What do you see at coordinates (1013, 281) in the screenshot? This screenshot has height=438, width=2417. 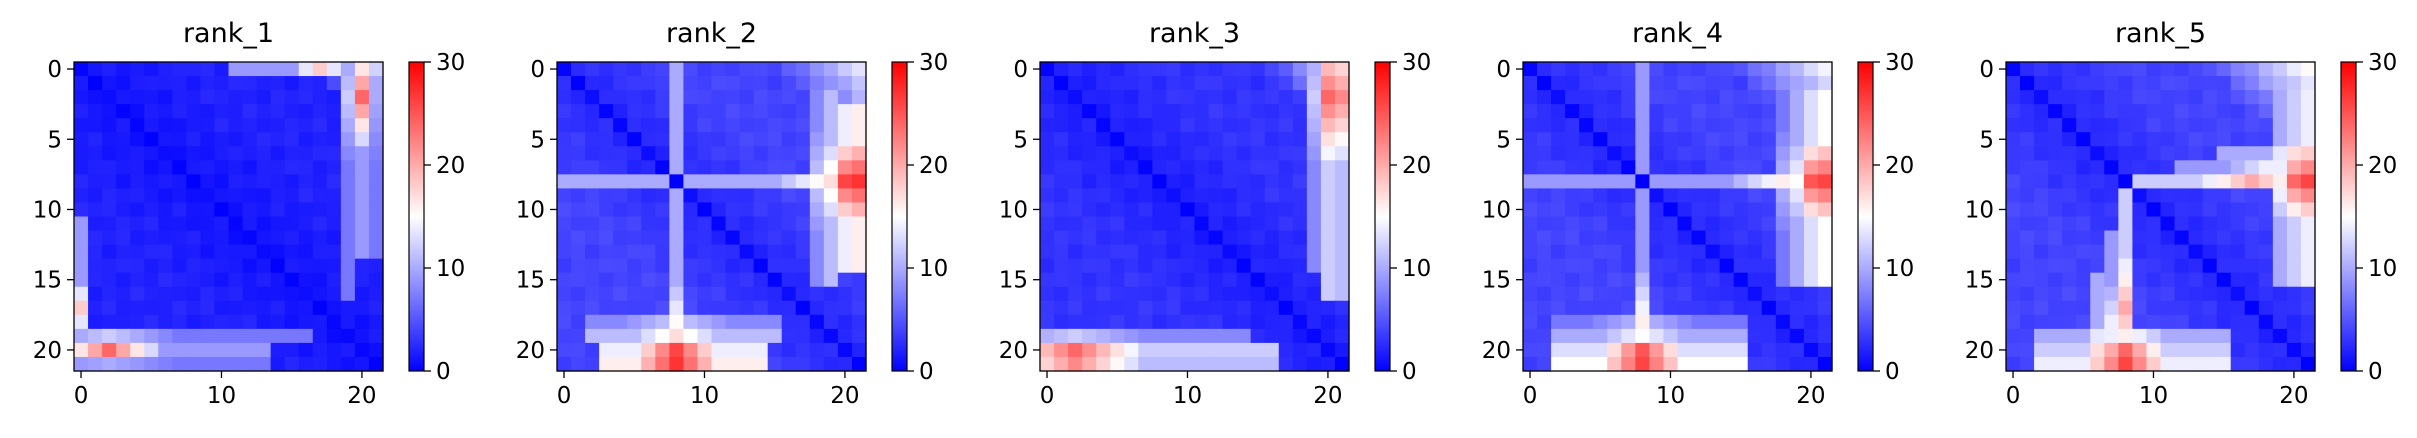 I see `y-tick-label: 15` at bounding box center [1013, 281].